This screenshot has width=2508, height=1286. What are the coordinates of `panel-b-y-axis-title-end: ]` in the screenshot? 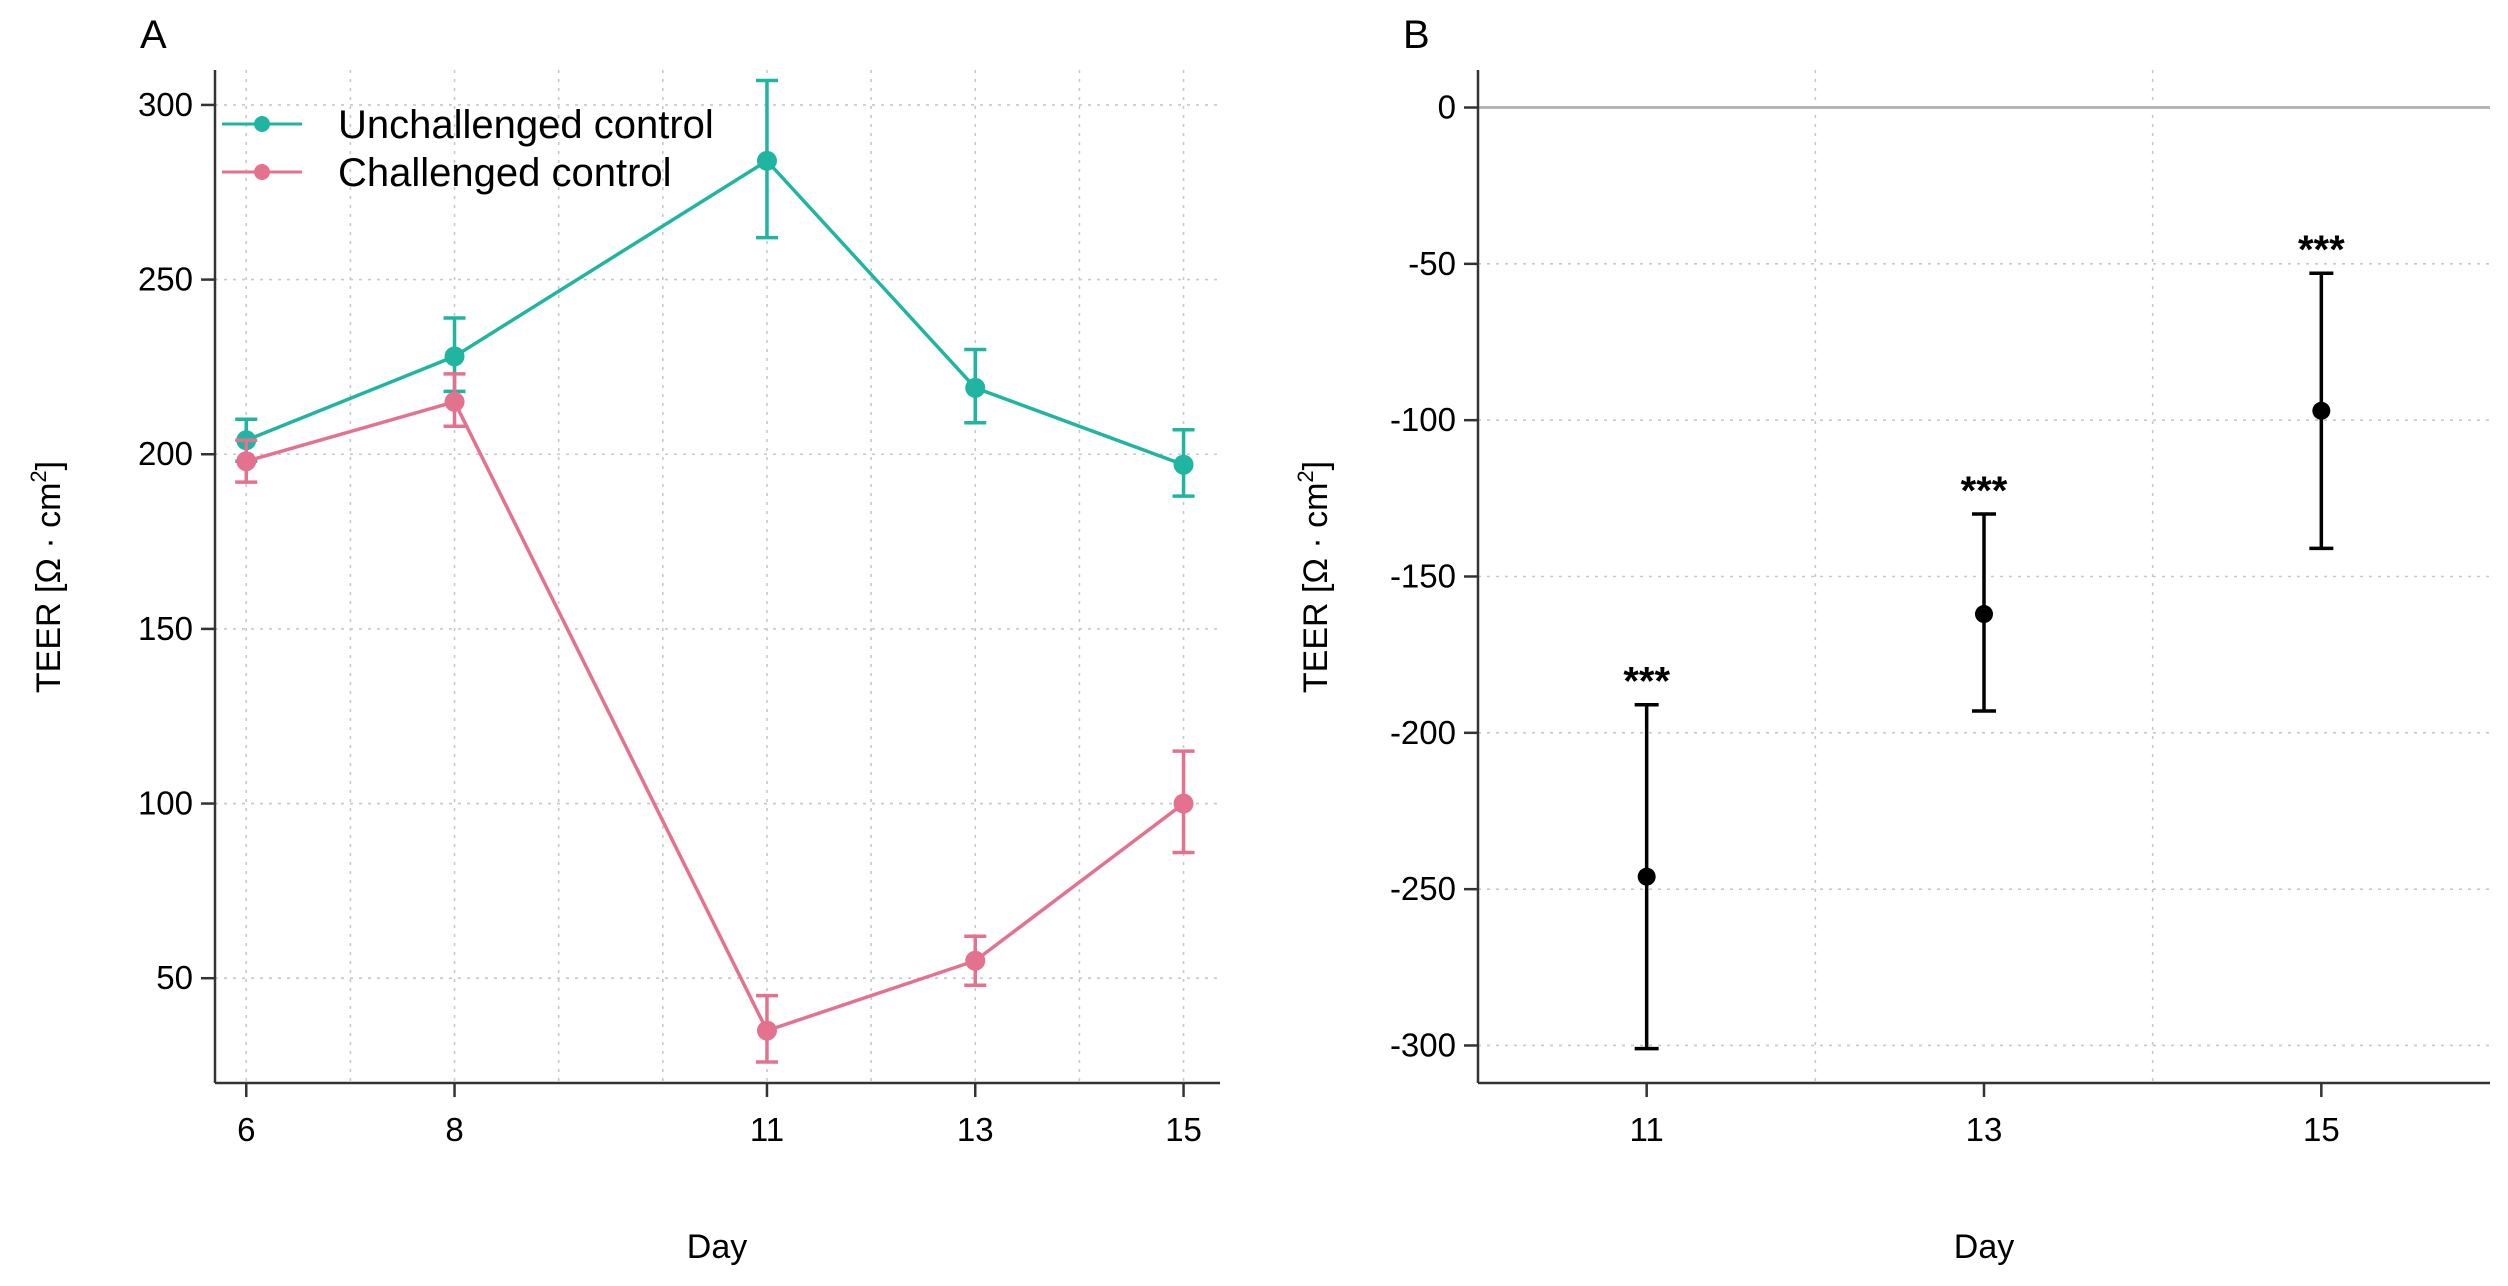 It's located at (1316, 465).